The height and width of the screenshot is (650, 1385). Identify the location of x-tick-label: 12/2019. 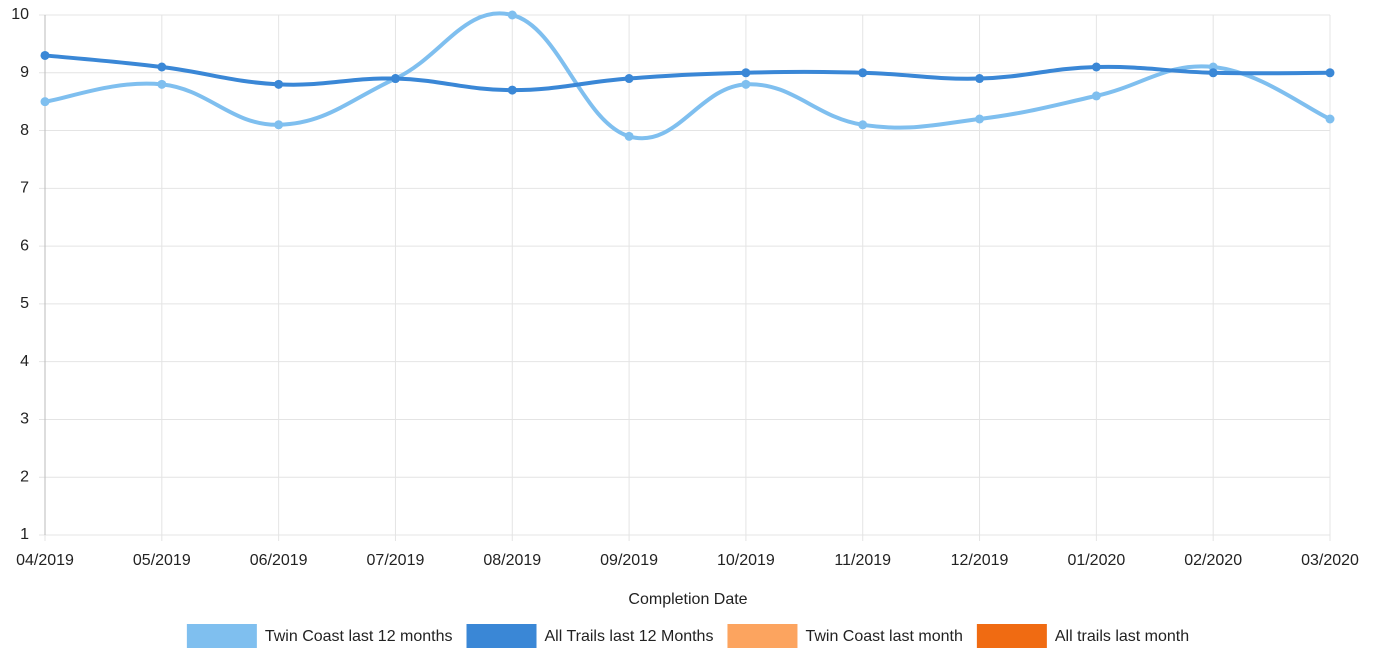
(980, 560).